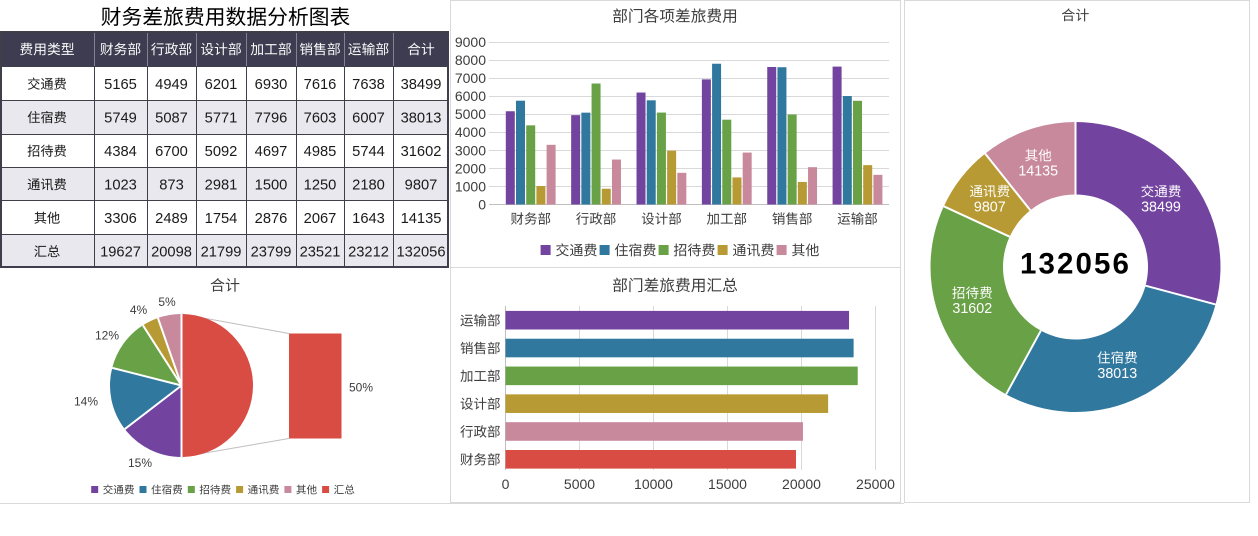 Image resolution: width=1258 pixels, height=536 pixels. I want to click on svg-text: 5771, so click(221, 119).